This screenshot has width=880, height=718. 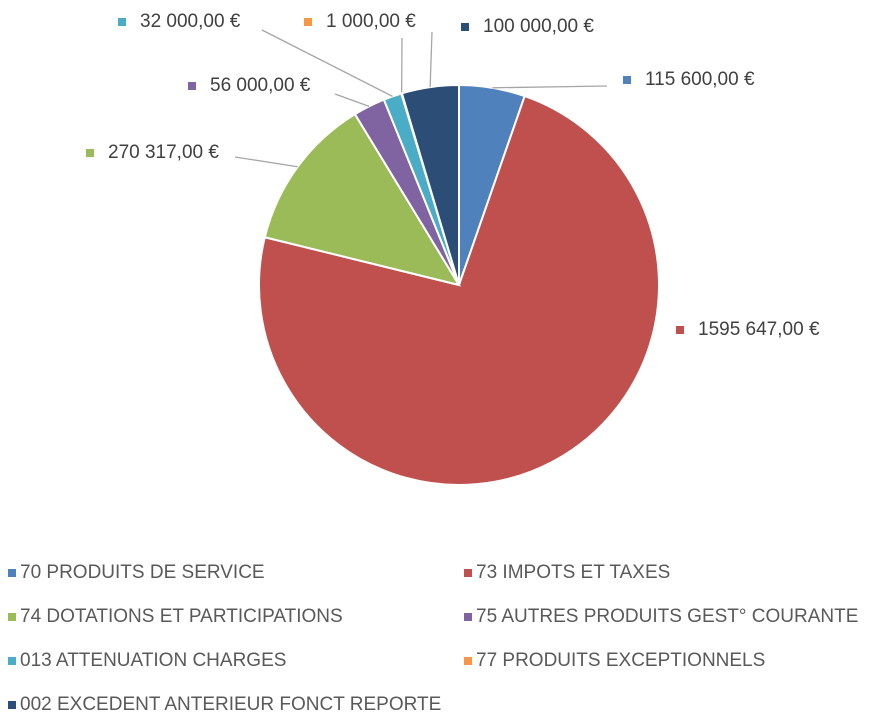 I want to click on legend-label: 77 PRODUITS EXCEPTIONNELS, so click(x=620, y=660).